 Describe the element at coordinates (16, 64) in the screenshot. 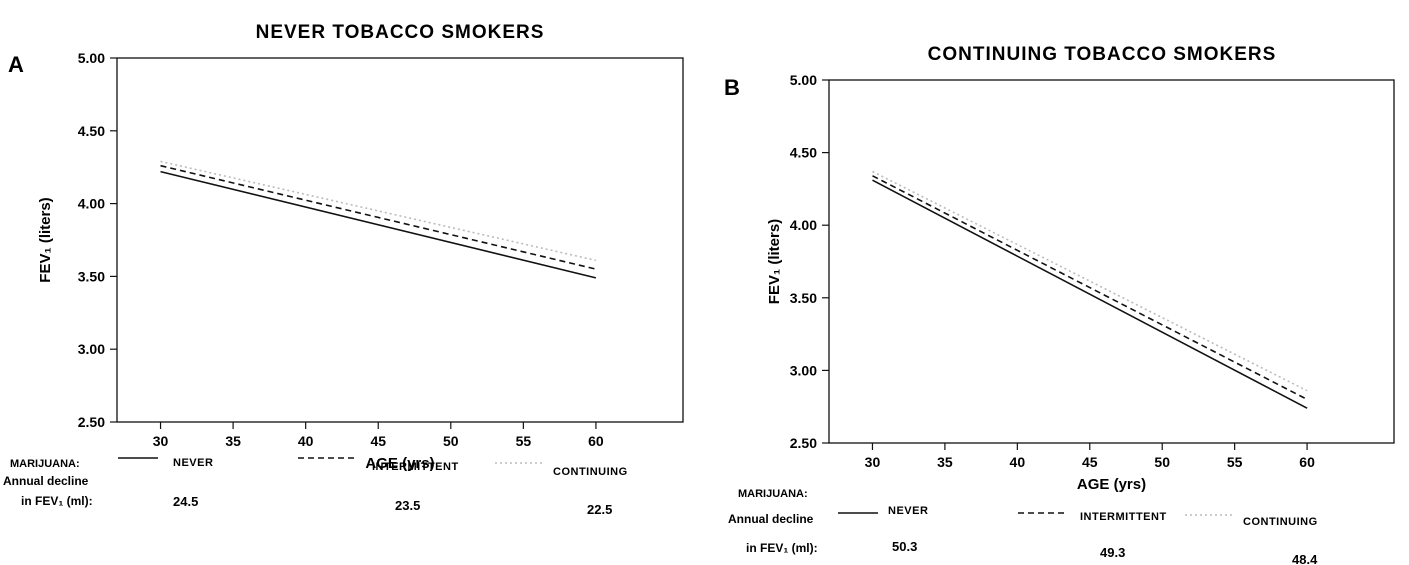

I see `panel-letter: A` at that location.